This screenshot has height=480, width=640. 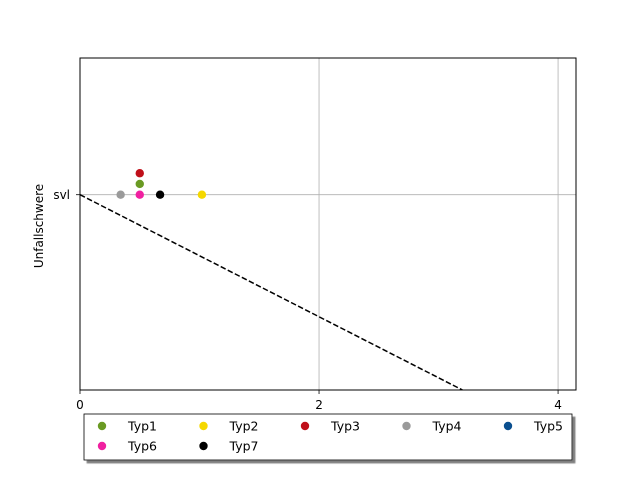 I want to click on point-typ3, so click(x=139, y=173).